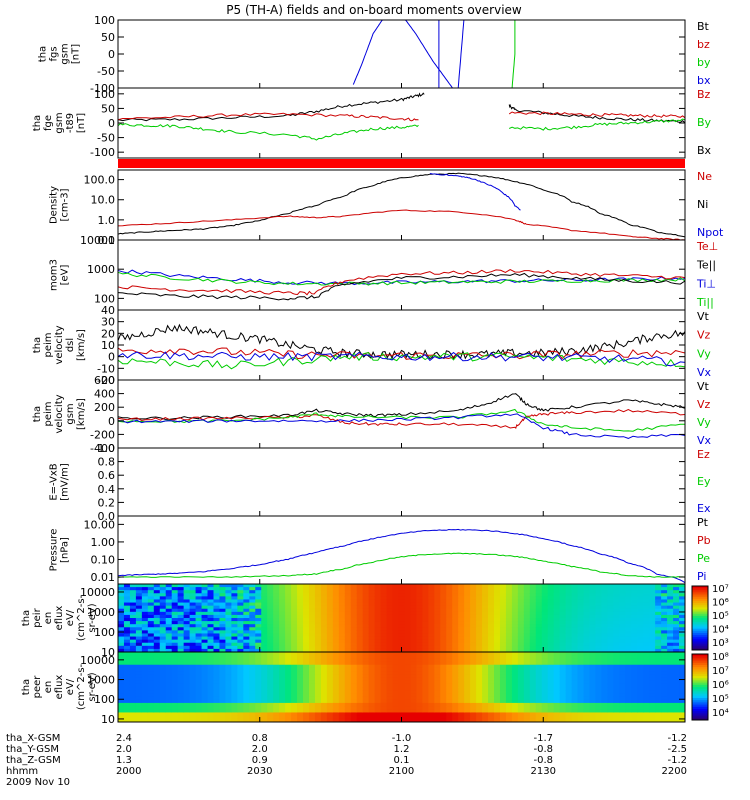  I want to click on series-Vz-line, so click(401, 418).